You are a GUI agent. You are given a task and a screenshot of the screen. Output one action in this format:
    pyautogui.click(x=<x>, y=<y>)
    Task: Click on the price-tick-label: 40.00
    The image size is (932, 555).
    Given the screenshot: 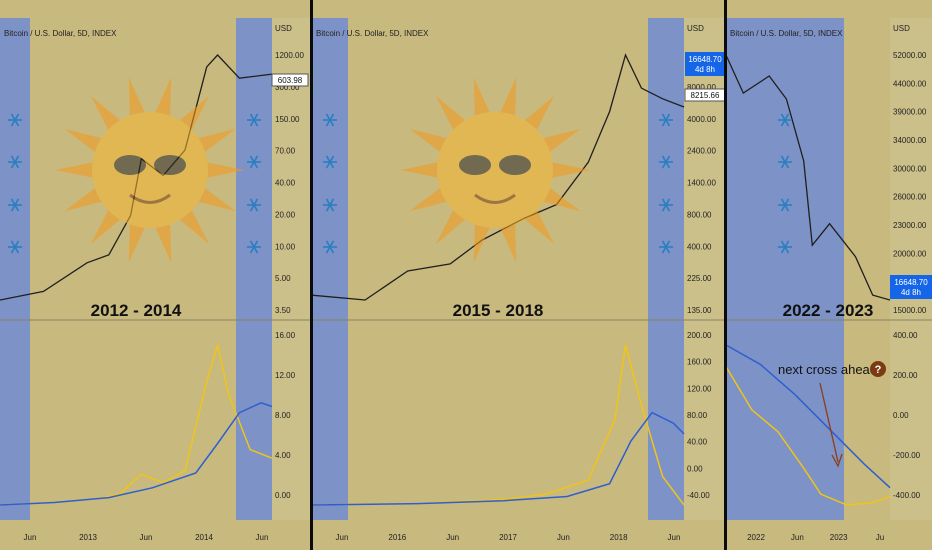 What is the action you would take?
    pyautogui.click(x=285, y=183)
    